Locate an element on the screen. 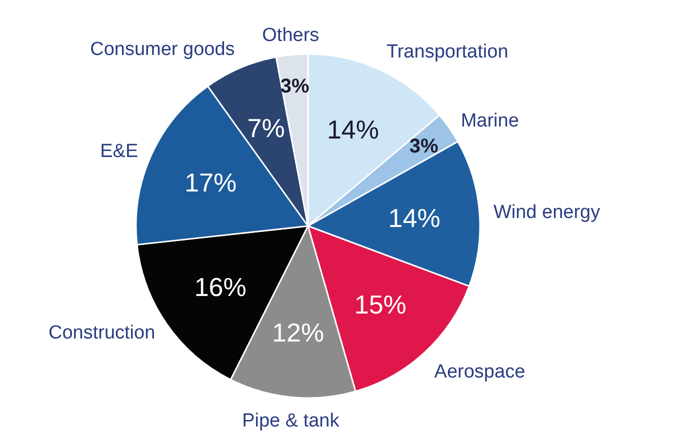 Image resolution: width=676 pixels, height=442 pixels. data-label: 15% is located at coordinates (380, 304).